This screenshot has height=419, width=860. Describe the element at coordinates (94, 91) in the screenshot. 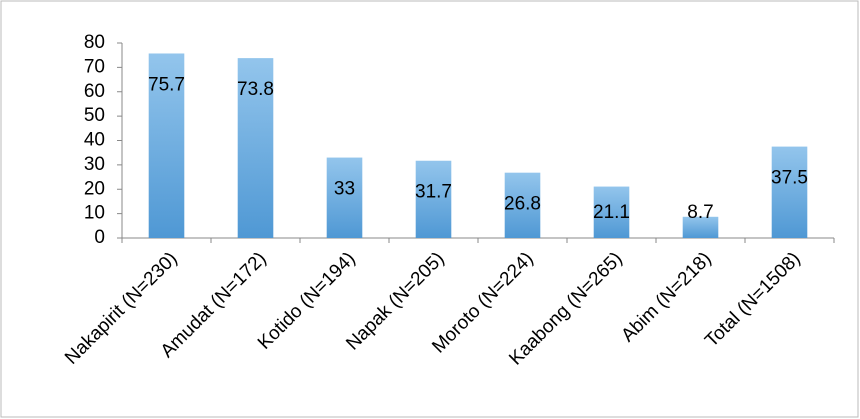

I see `y-tick-label: 60` at that location.